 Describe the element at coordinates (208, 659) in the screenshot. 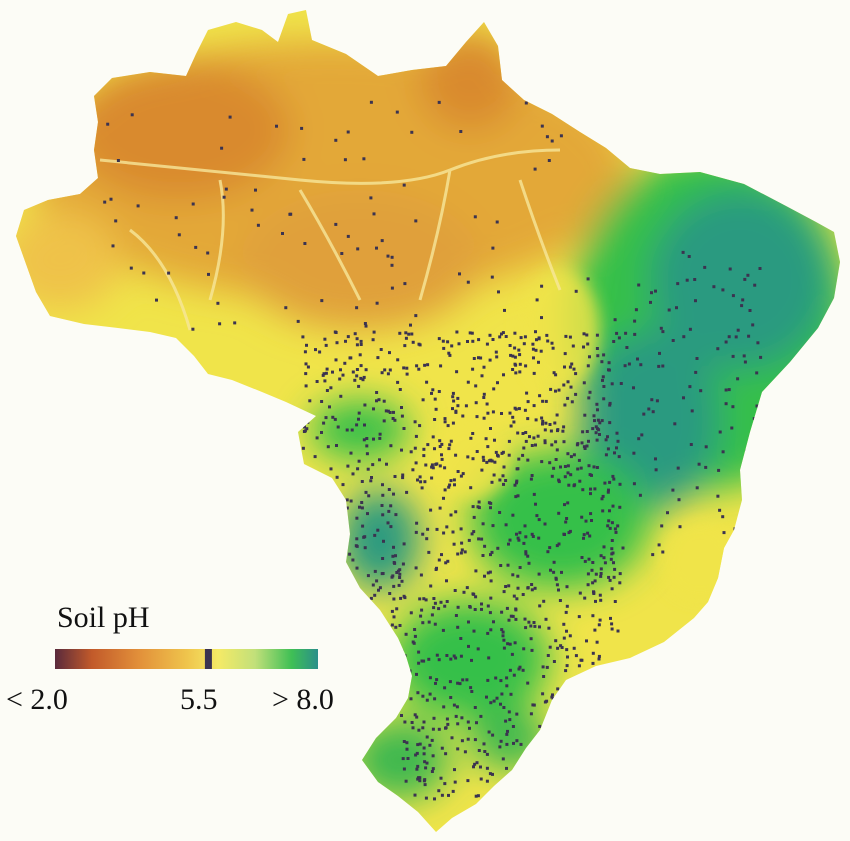

I see `legend-mid-marker` at that location.